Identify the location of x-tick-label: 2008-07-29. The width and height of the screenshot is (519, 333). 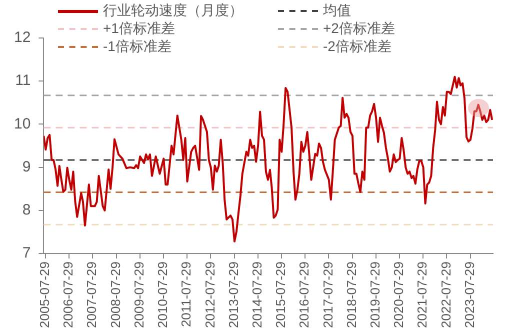
(115, 295).